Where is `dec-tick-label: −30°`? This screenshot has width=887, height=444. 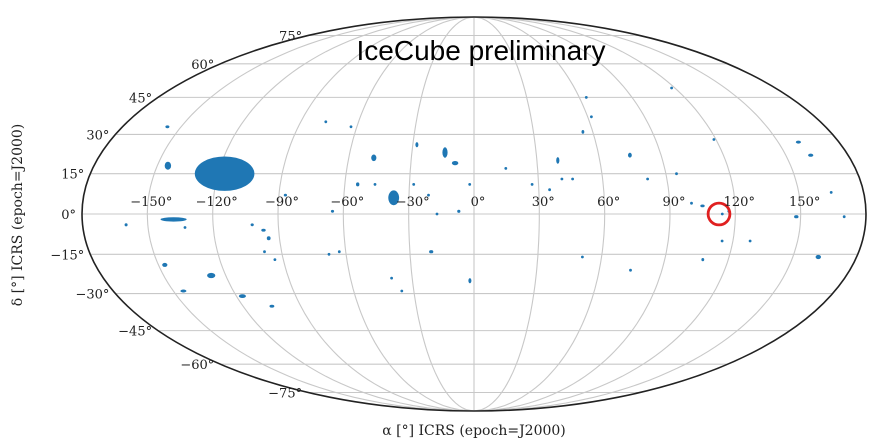 dec-tick-label: −30° is located at coordinates (92, 295).